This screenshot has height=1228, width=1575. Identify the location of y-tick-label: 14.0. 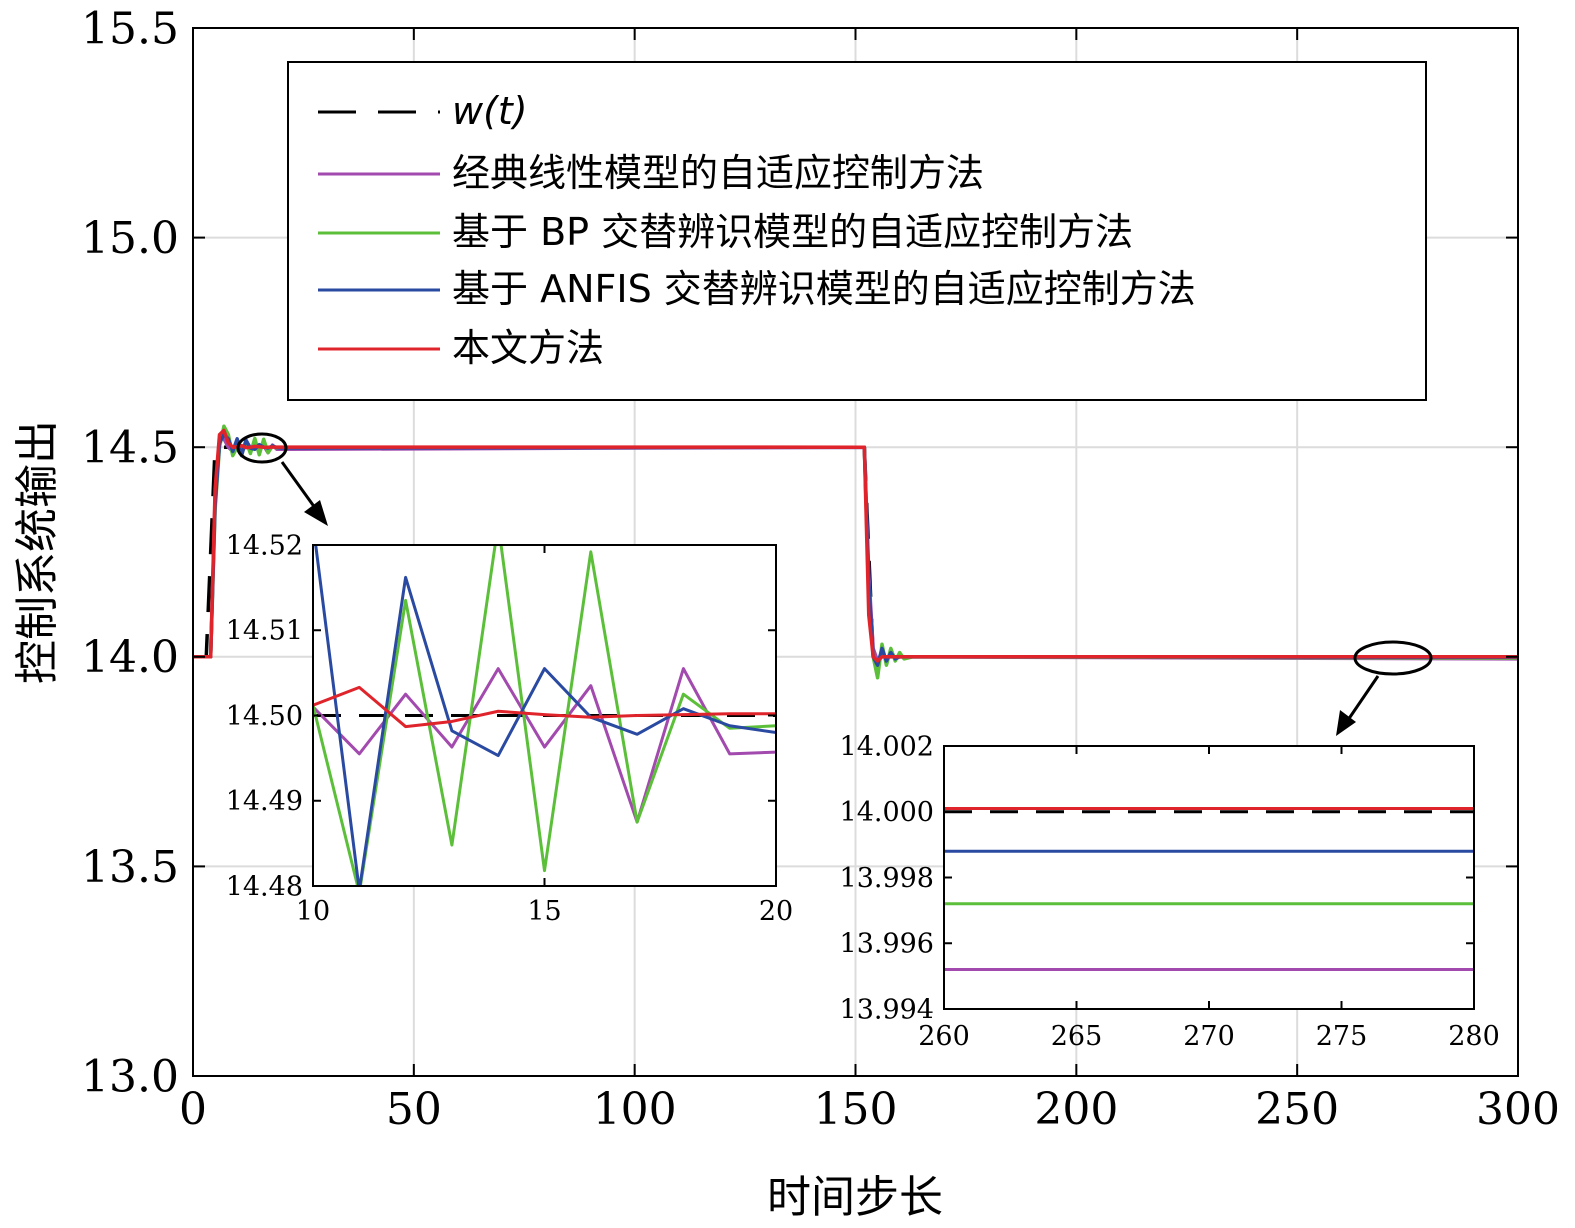
(130, 657).